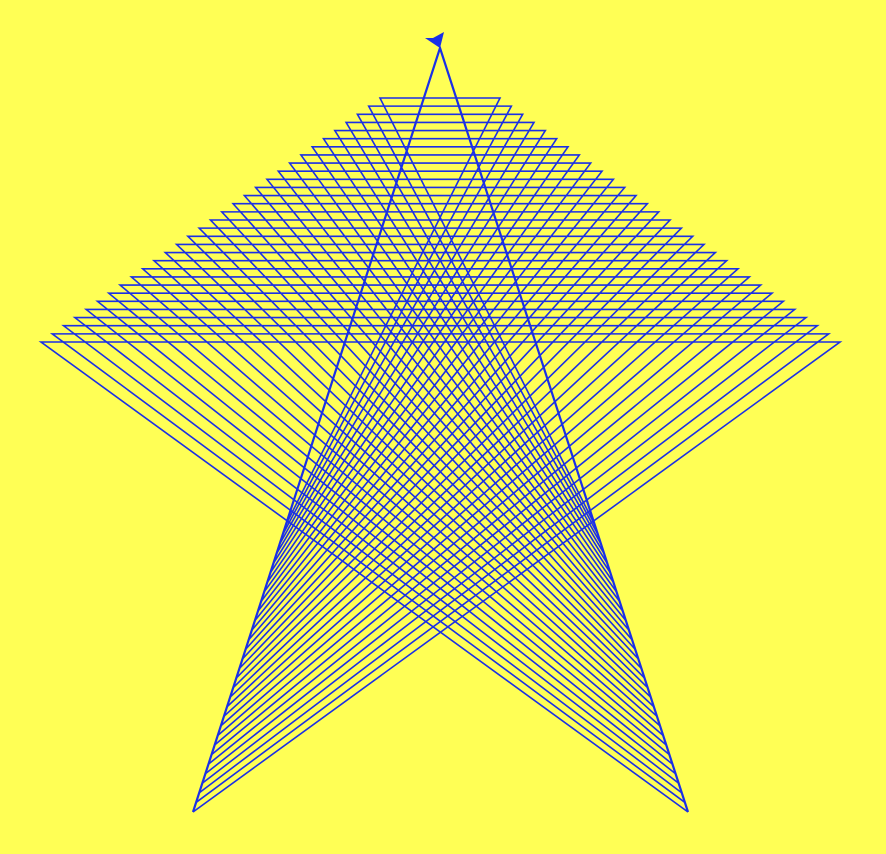  Describe the element at coordinates (434, 40) in the screenshot. I see `turtle-cursor` at that location.